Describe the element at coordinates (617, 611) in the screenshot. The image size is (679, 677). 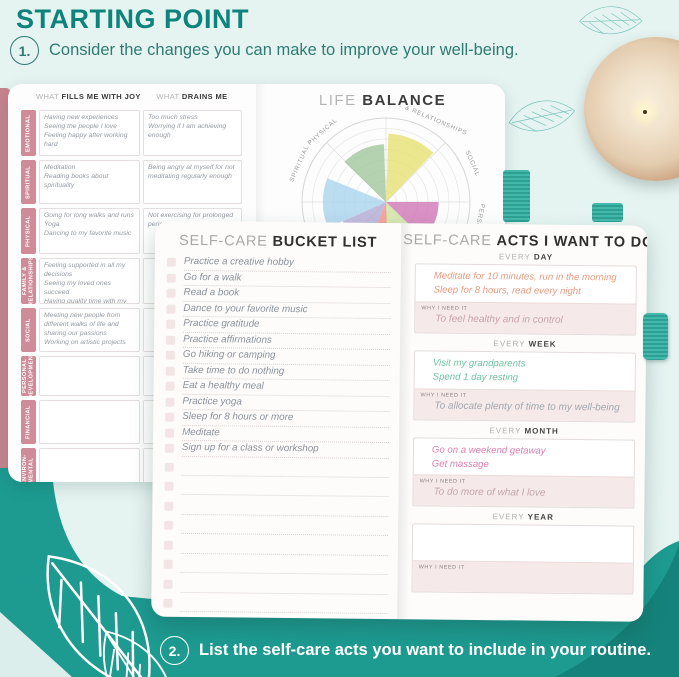
I see `teal-dark-crescent` at that location.